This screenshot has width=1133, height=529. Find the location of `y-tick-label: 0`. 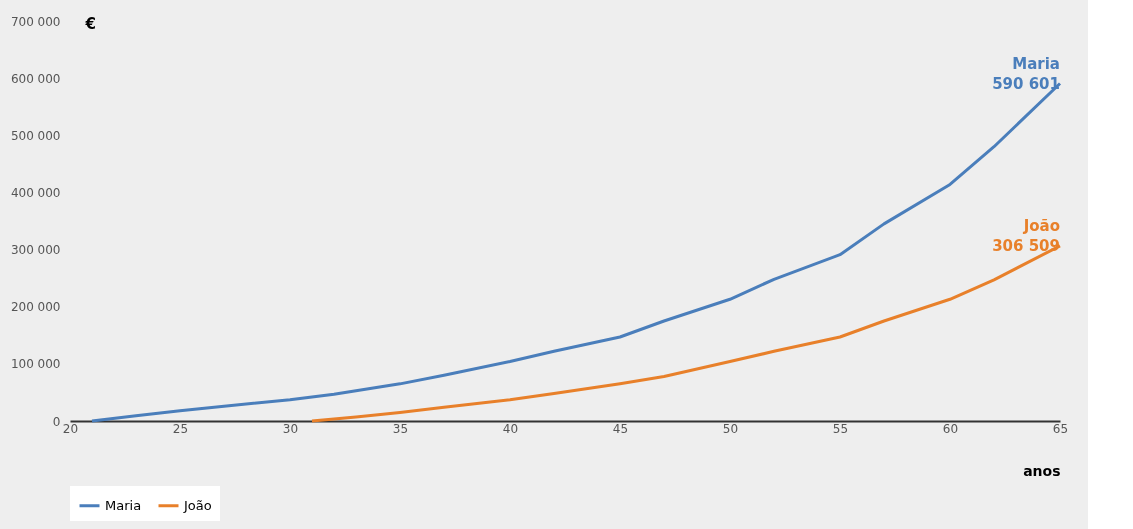

y-tick-label: 0 is located at coordinates (56, 421).